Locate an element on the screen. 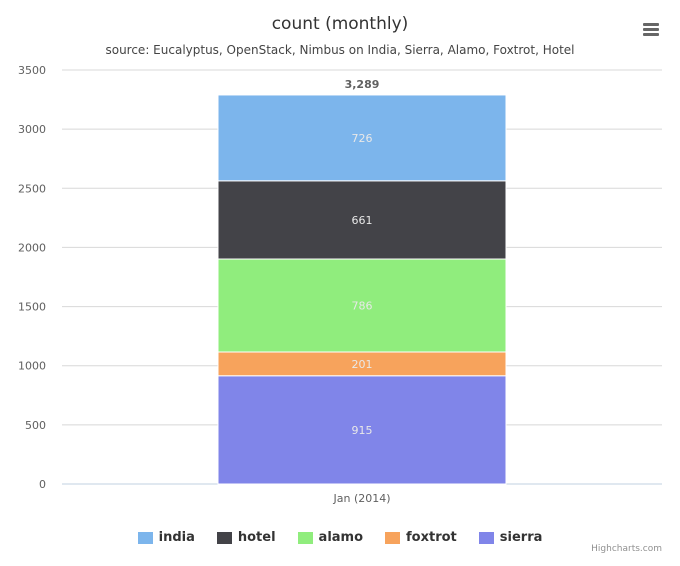 The height and width of the screenshot is (566, 680). data-label-alamo: 786 is located at coordinates (362, 306).